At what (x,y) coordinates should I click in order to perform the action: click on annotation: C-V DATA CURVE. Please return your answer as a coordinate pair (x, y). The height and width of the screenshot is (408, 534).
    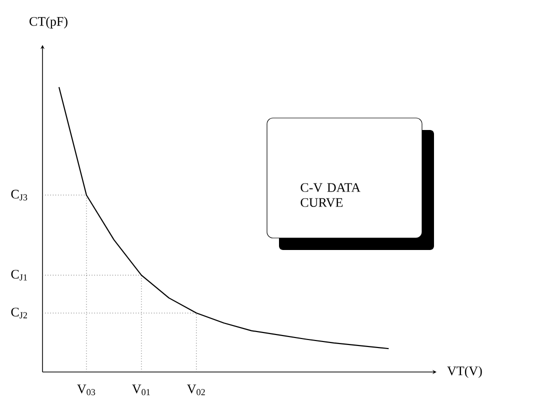
    Looking at the image, I should click on (330, 195).